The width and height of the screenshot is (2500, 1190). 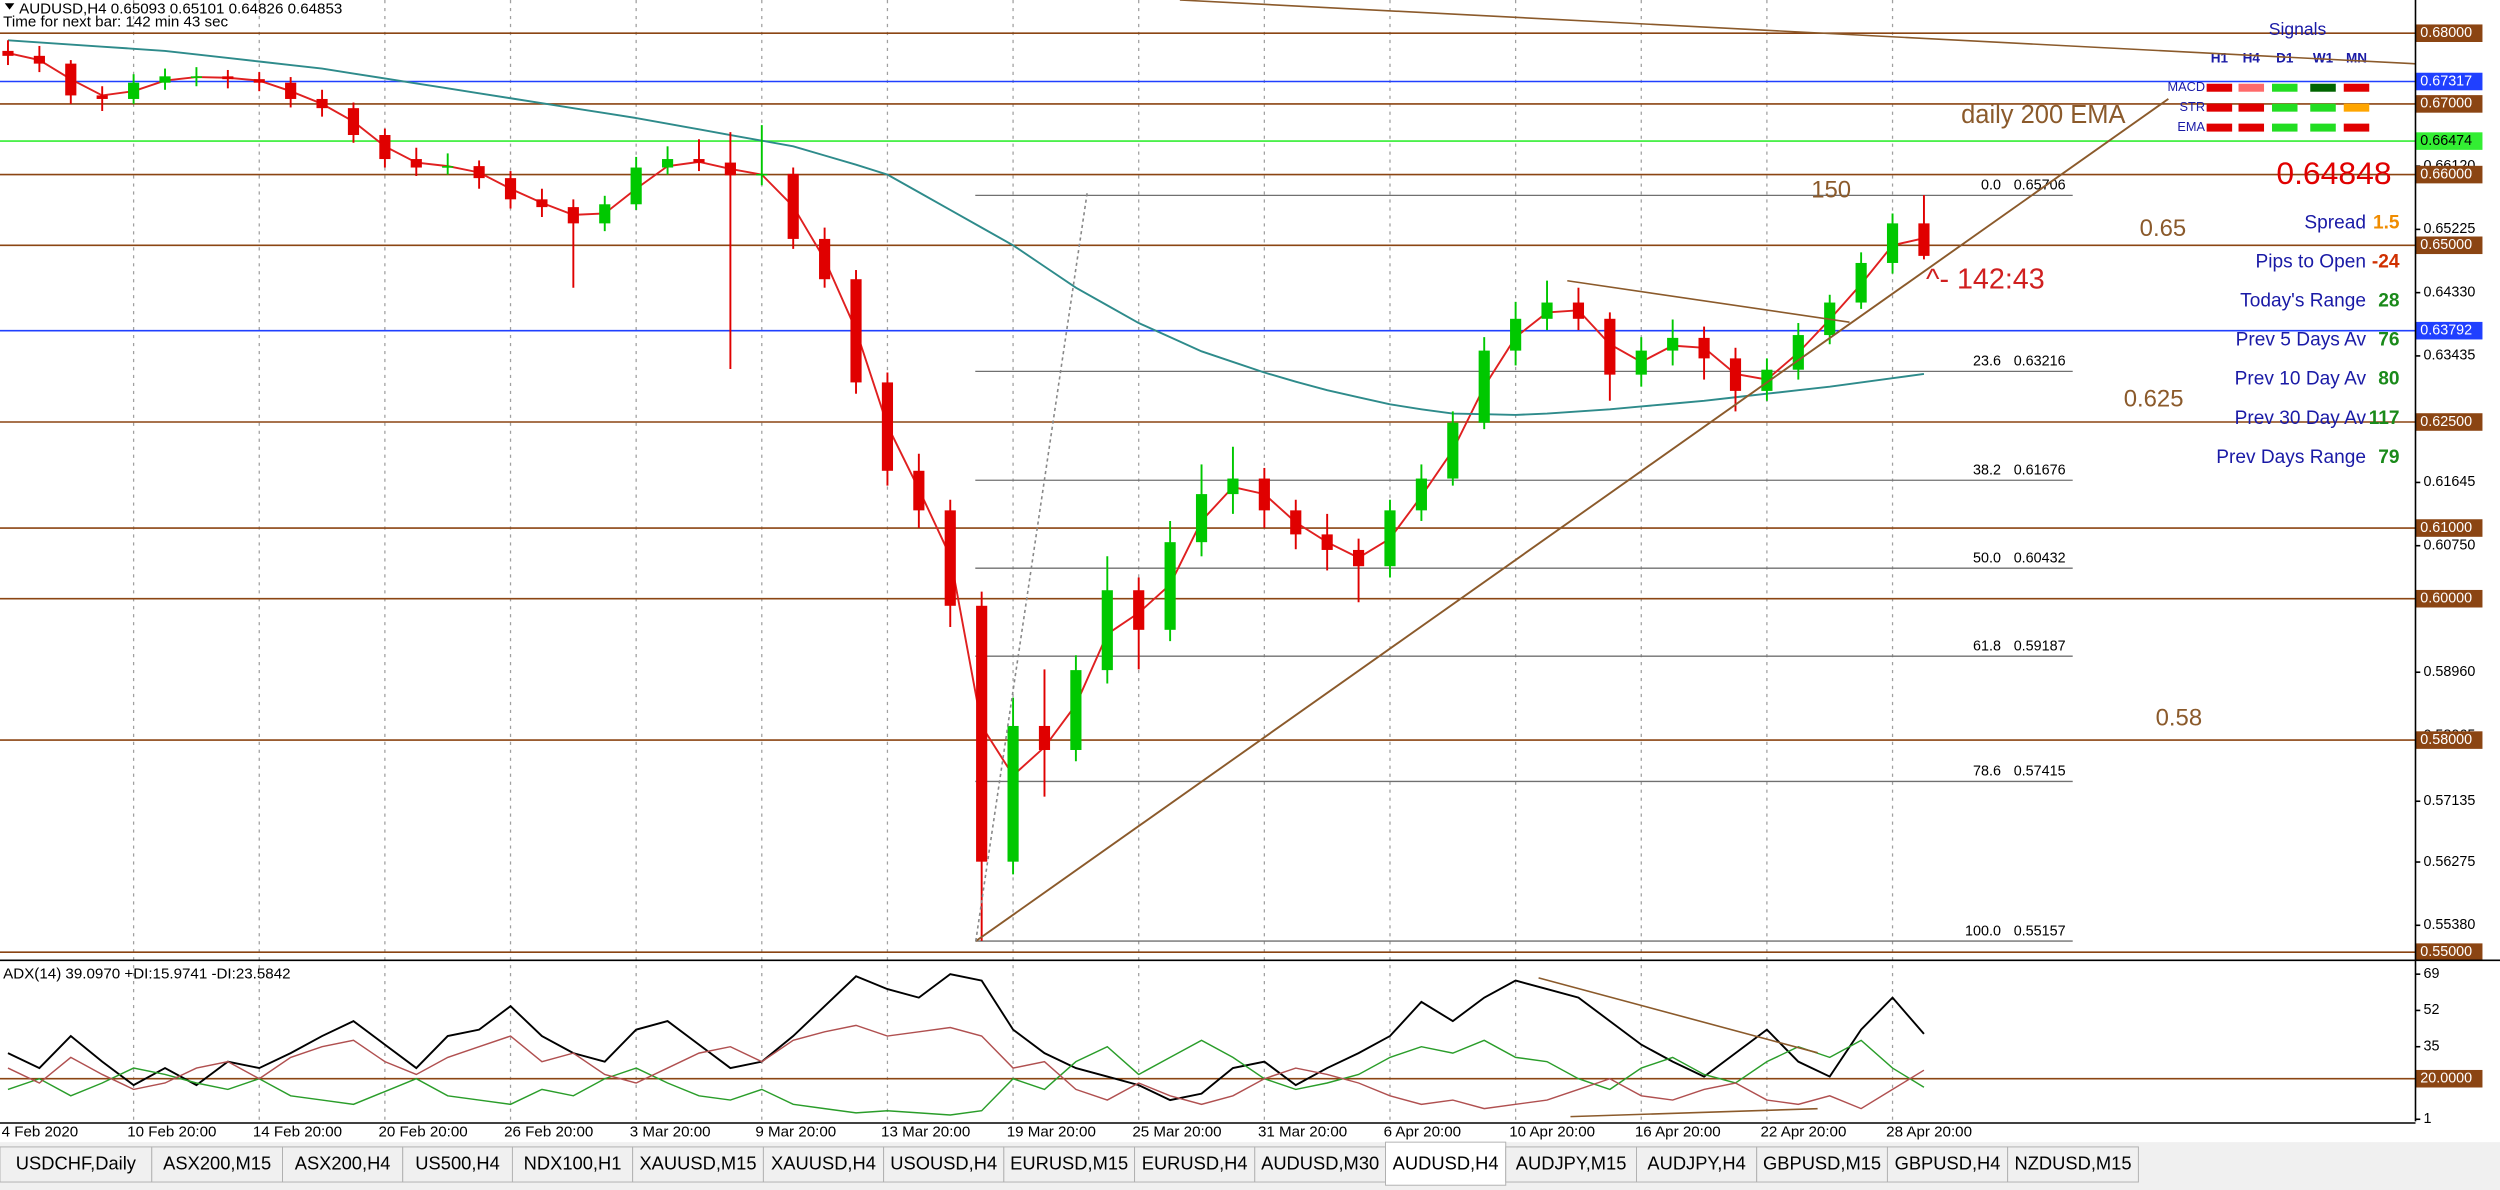 What do you see at coordinates (2389, 301) in the screenshot?
I see `info-value: 28` at bounding box center [2389, 301].